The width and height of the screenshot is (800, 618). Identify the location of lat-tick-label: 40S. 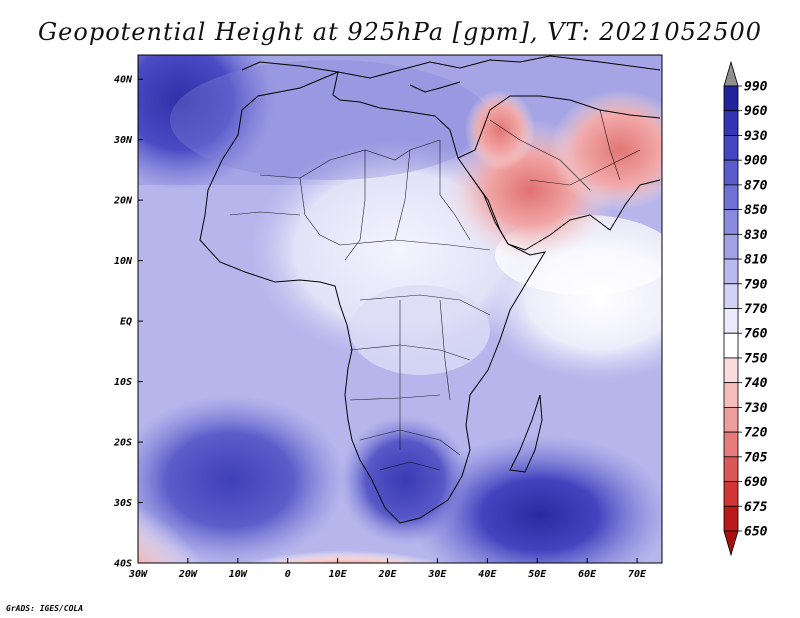
(123, 564).